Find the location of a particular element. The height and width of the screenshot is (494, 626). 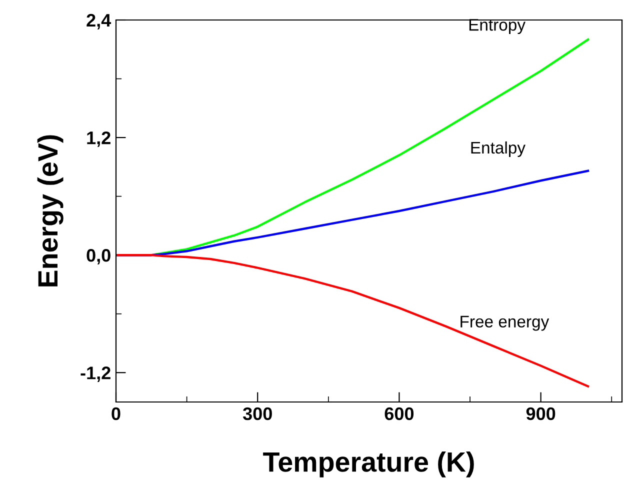

y-axis-title: Energy (eV) is located at coordinates (50, 210).